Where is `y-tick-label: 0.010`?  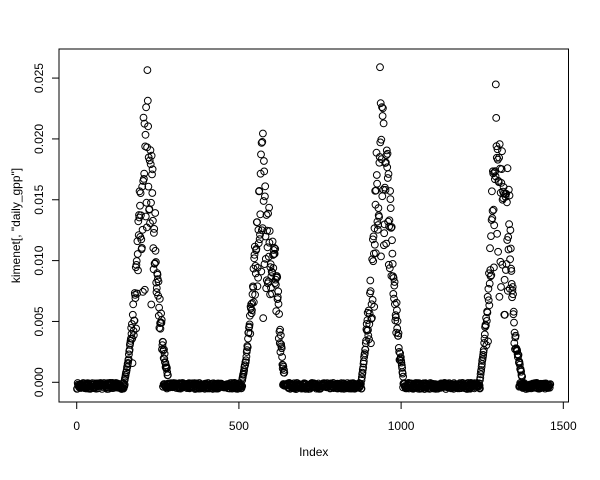
y-tick-label: 0.010 is located at coordinates (39, 260).